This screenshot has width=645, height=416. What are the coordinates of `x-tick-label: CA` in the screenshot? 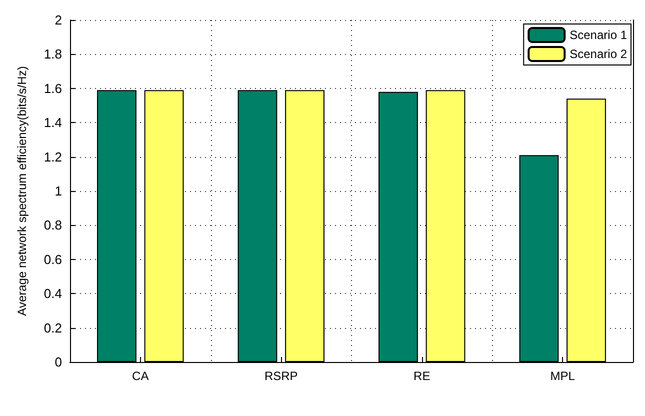 It's located at (140, 376).